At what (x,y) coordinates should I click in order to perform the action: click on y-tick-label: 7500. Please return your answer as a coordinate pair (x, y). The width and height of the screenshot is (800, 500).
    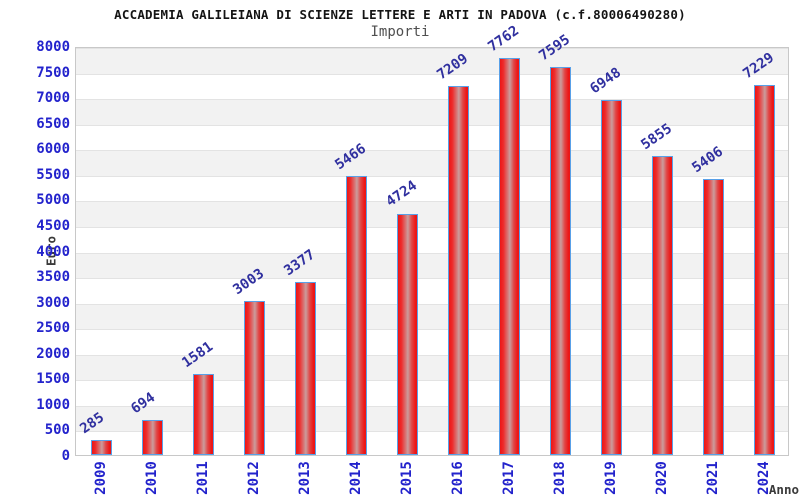
    Looking at the image, I should click on (53, 72).